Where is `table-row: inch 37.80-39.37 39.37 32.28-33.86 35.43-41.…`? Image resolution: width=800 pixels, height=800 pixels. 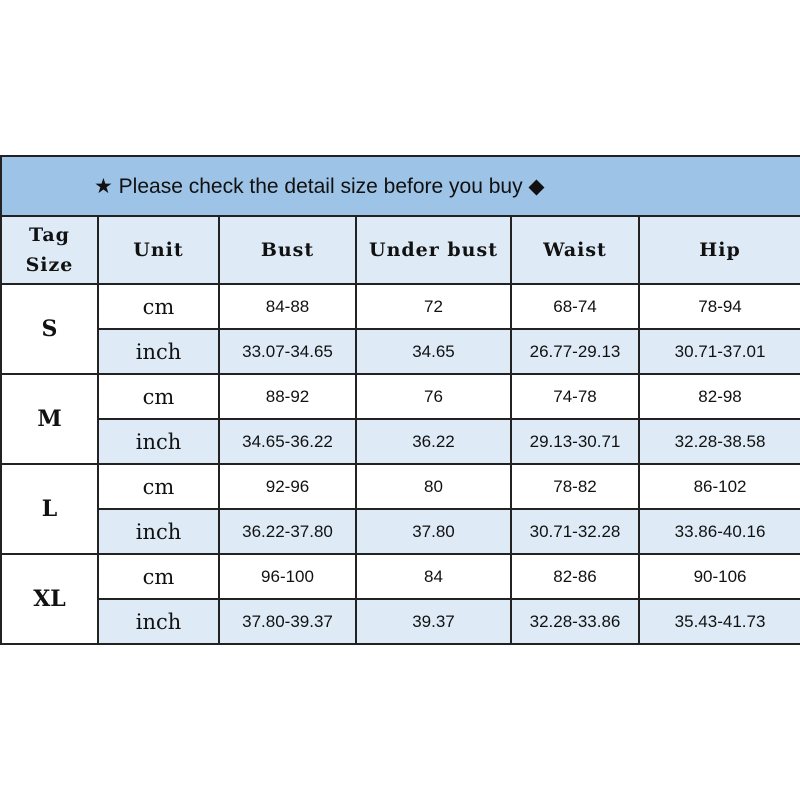
table-row: inch 37.80-39.37 39.37 32.28-33.86 35.43-41.… is located at coordinates (400, 621).